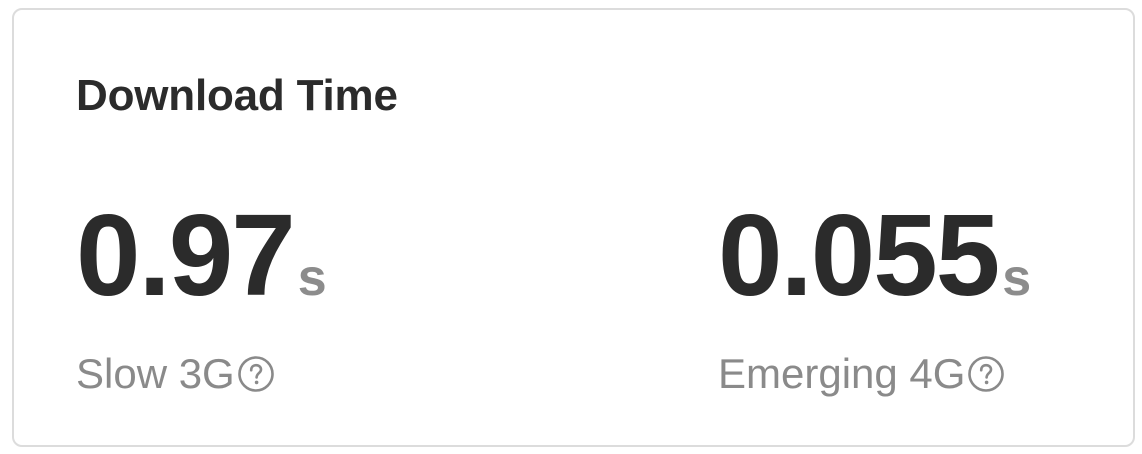  I want to click on metric-emerging-4g: 0.055 s Emerging 4G, so click(874, 297).